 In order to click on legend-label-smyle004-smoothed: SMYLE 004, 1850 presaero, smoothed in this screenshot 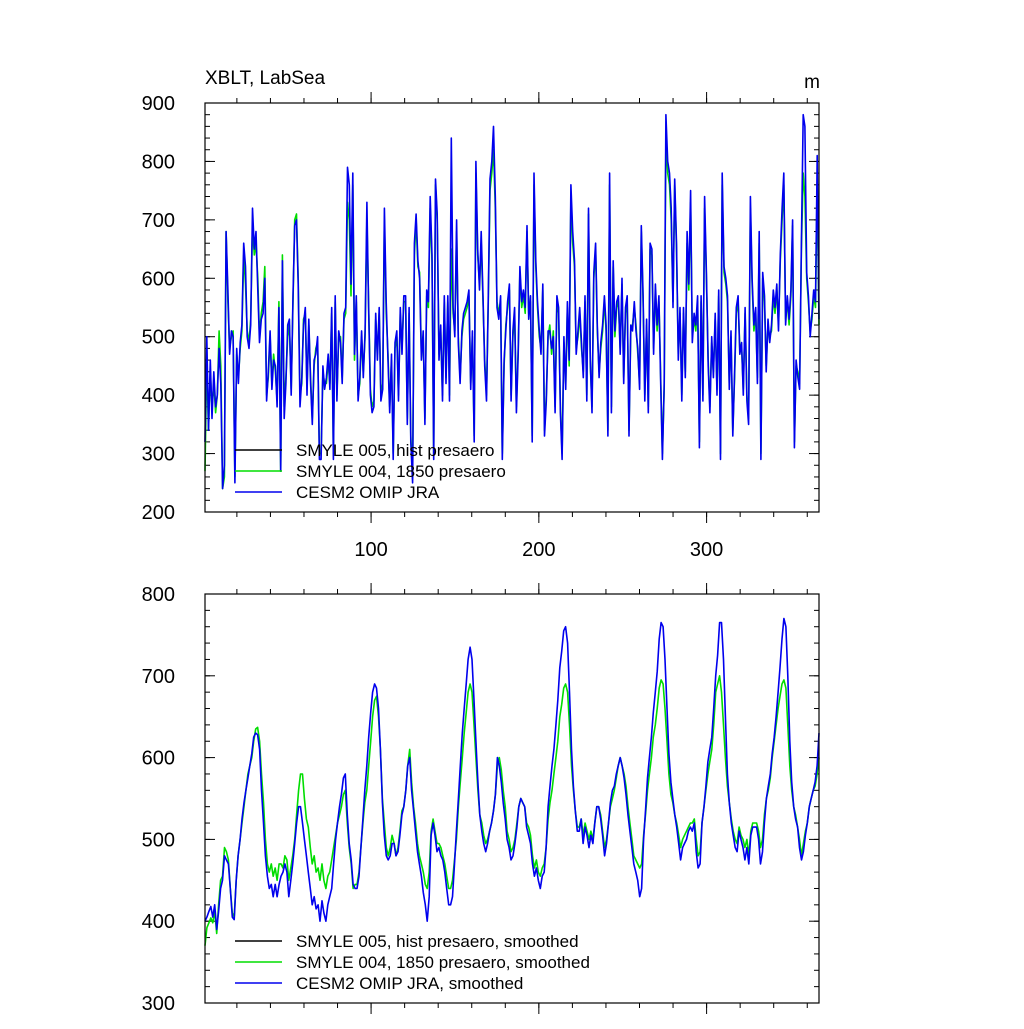, I will do `click(443, 962)`.